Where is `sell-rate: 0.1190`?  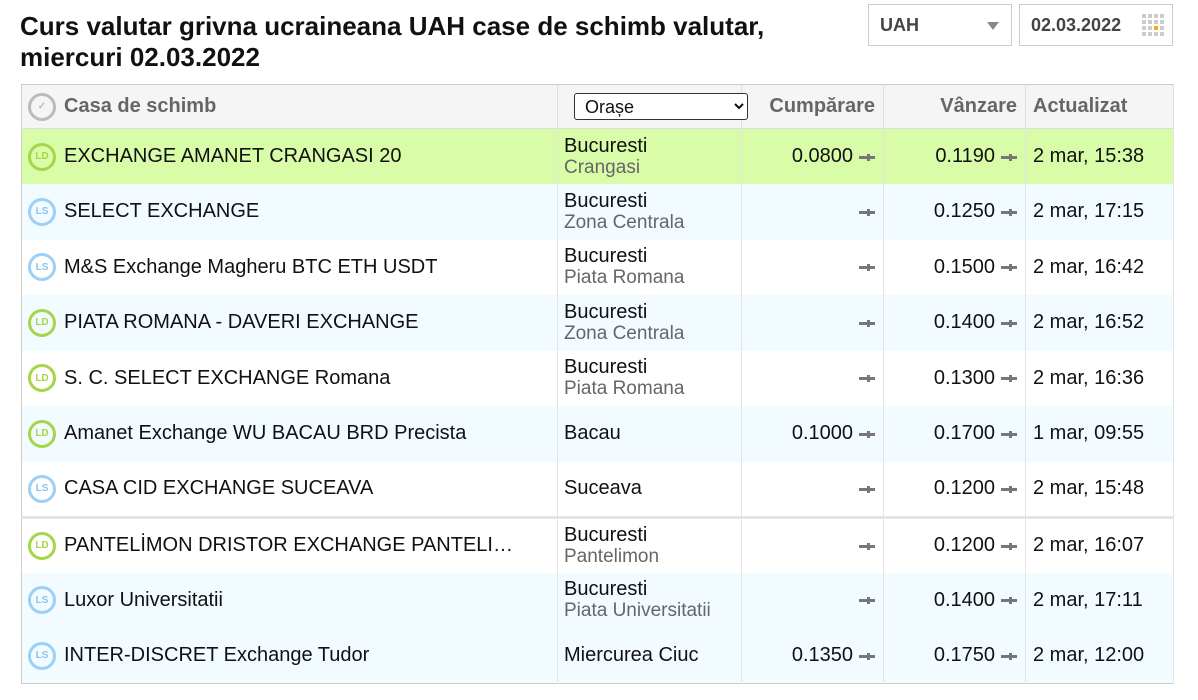 sell-rate: 0.1190 is located at coordinates (965, 156).